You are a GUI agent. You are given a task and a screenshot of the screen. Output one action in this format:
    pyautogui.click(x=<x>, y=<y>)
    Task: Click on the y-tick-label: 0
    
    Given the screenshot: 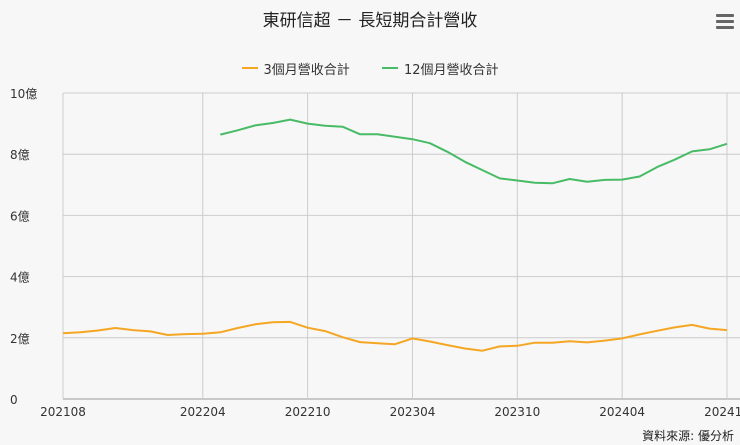 What is the action you would take?
    pyautogui.click(x=14, y=400)
    